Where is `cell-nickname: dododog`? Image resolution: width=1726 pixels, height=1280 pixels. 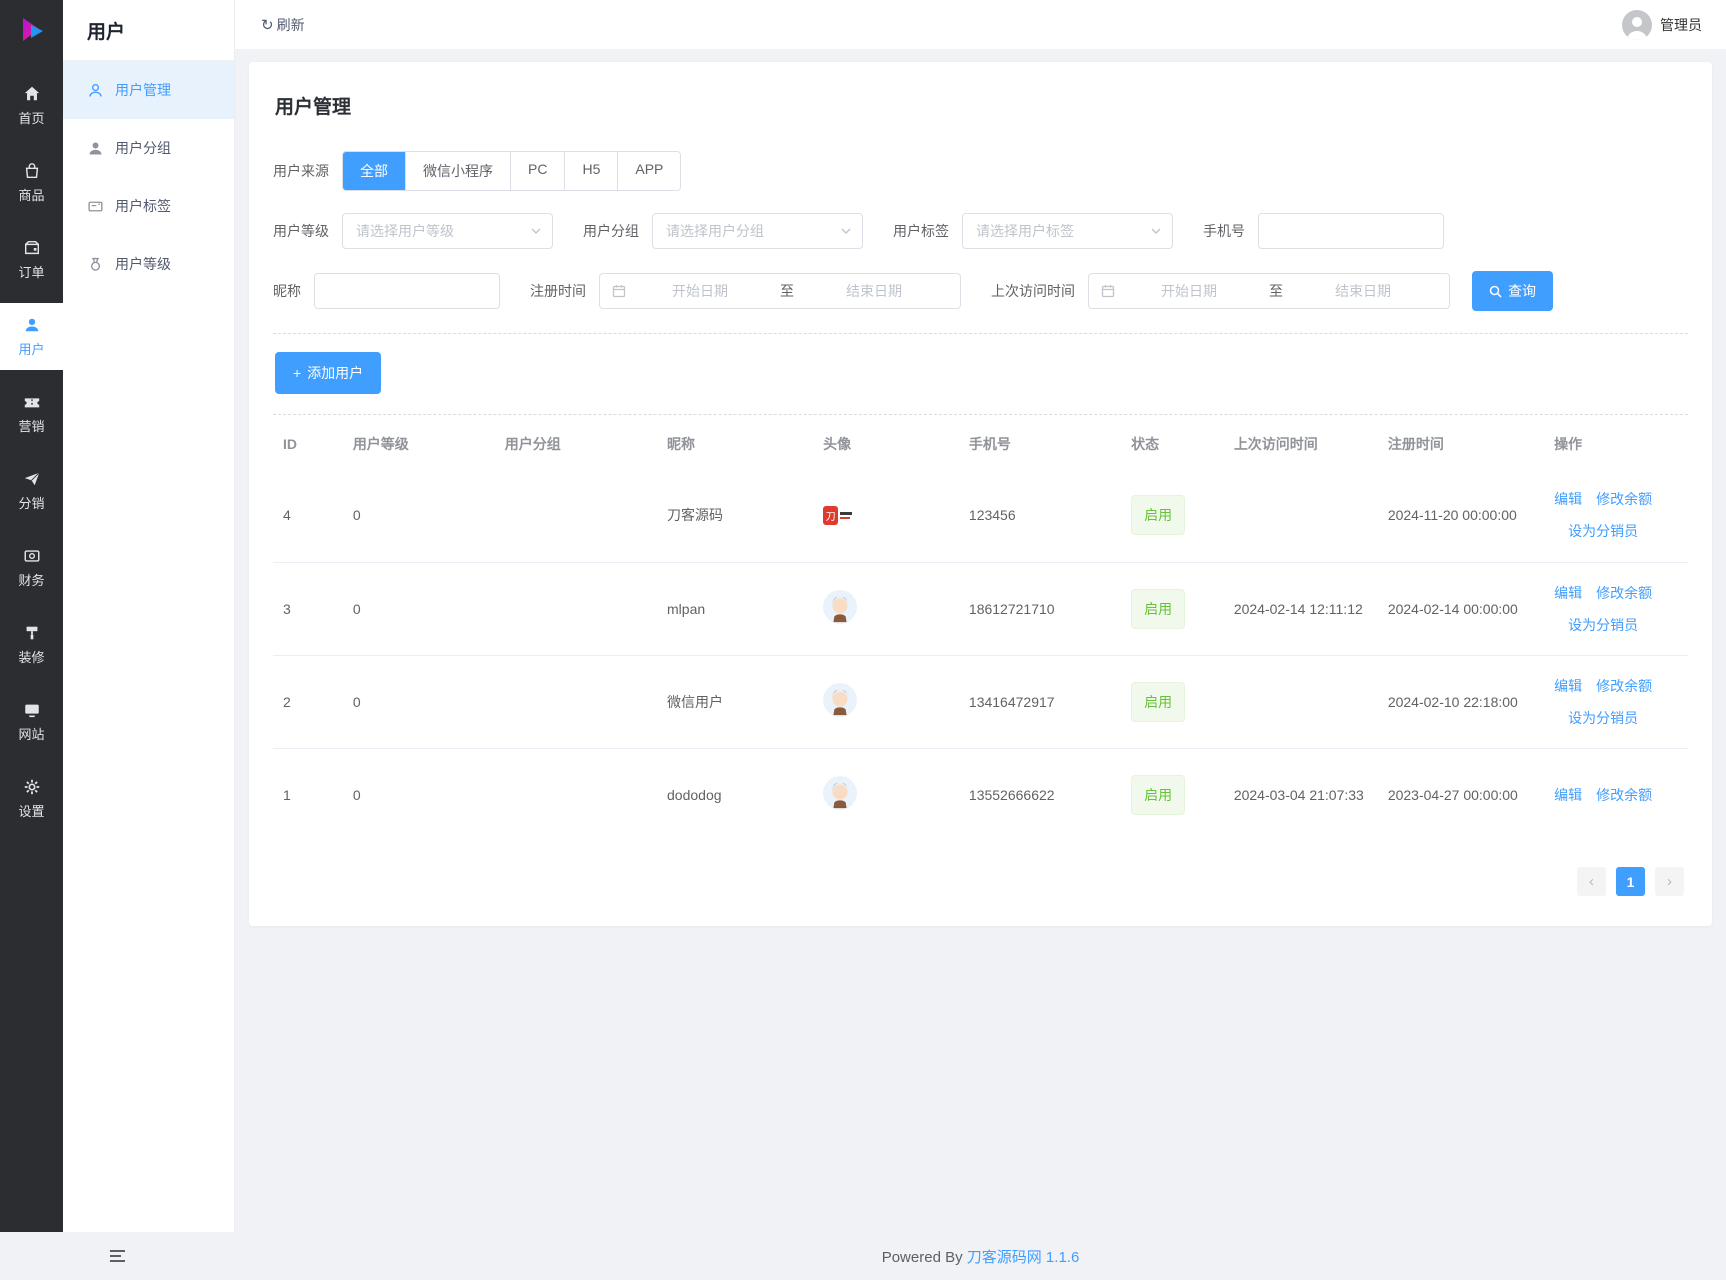 cell-nickname: dododog is located at coordinates (735, 794).